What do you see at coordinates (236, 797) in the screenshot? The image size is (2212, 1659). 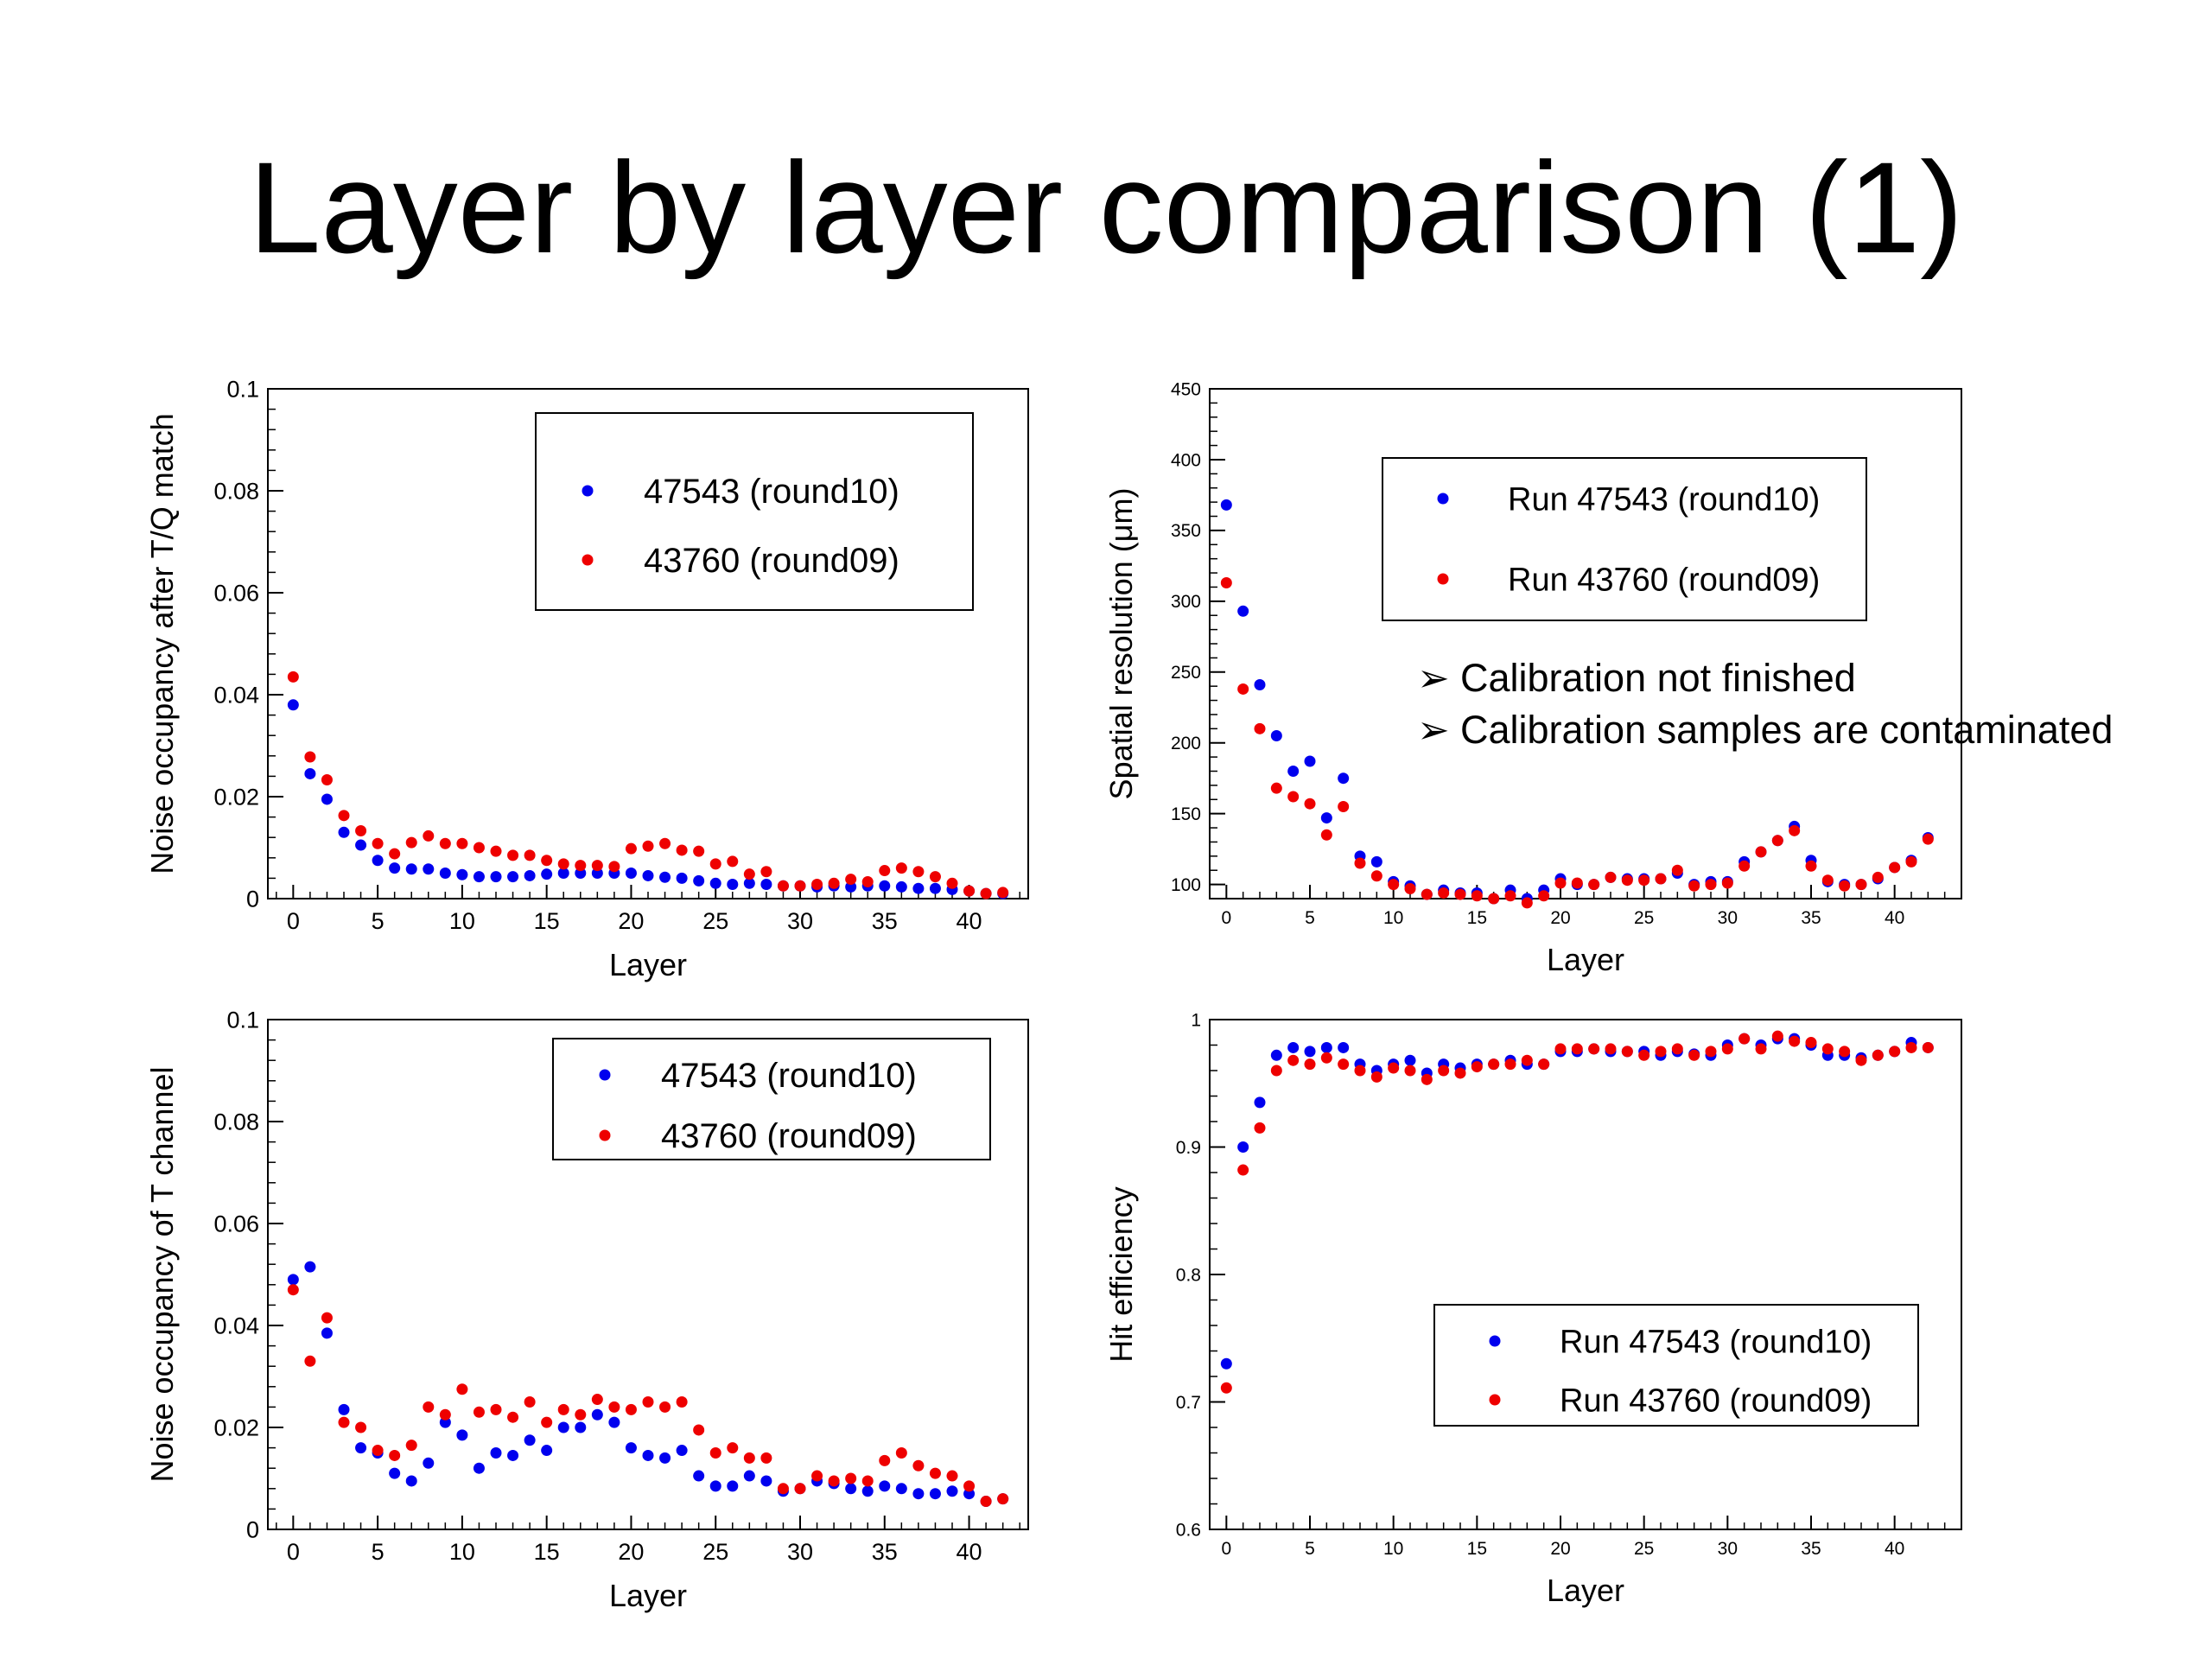 I see `y-tick-label: 0.02` at bounding box center [236, 797].